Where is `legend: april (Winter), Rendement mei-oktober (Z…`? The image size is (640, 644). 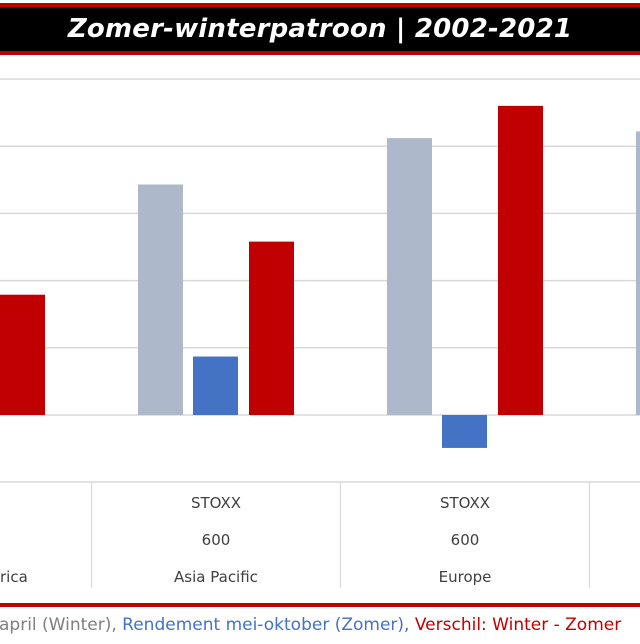
legend: april (Winter), Rendement mei-oktober (Z… is located at coordinates (320, 623).